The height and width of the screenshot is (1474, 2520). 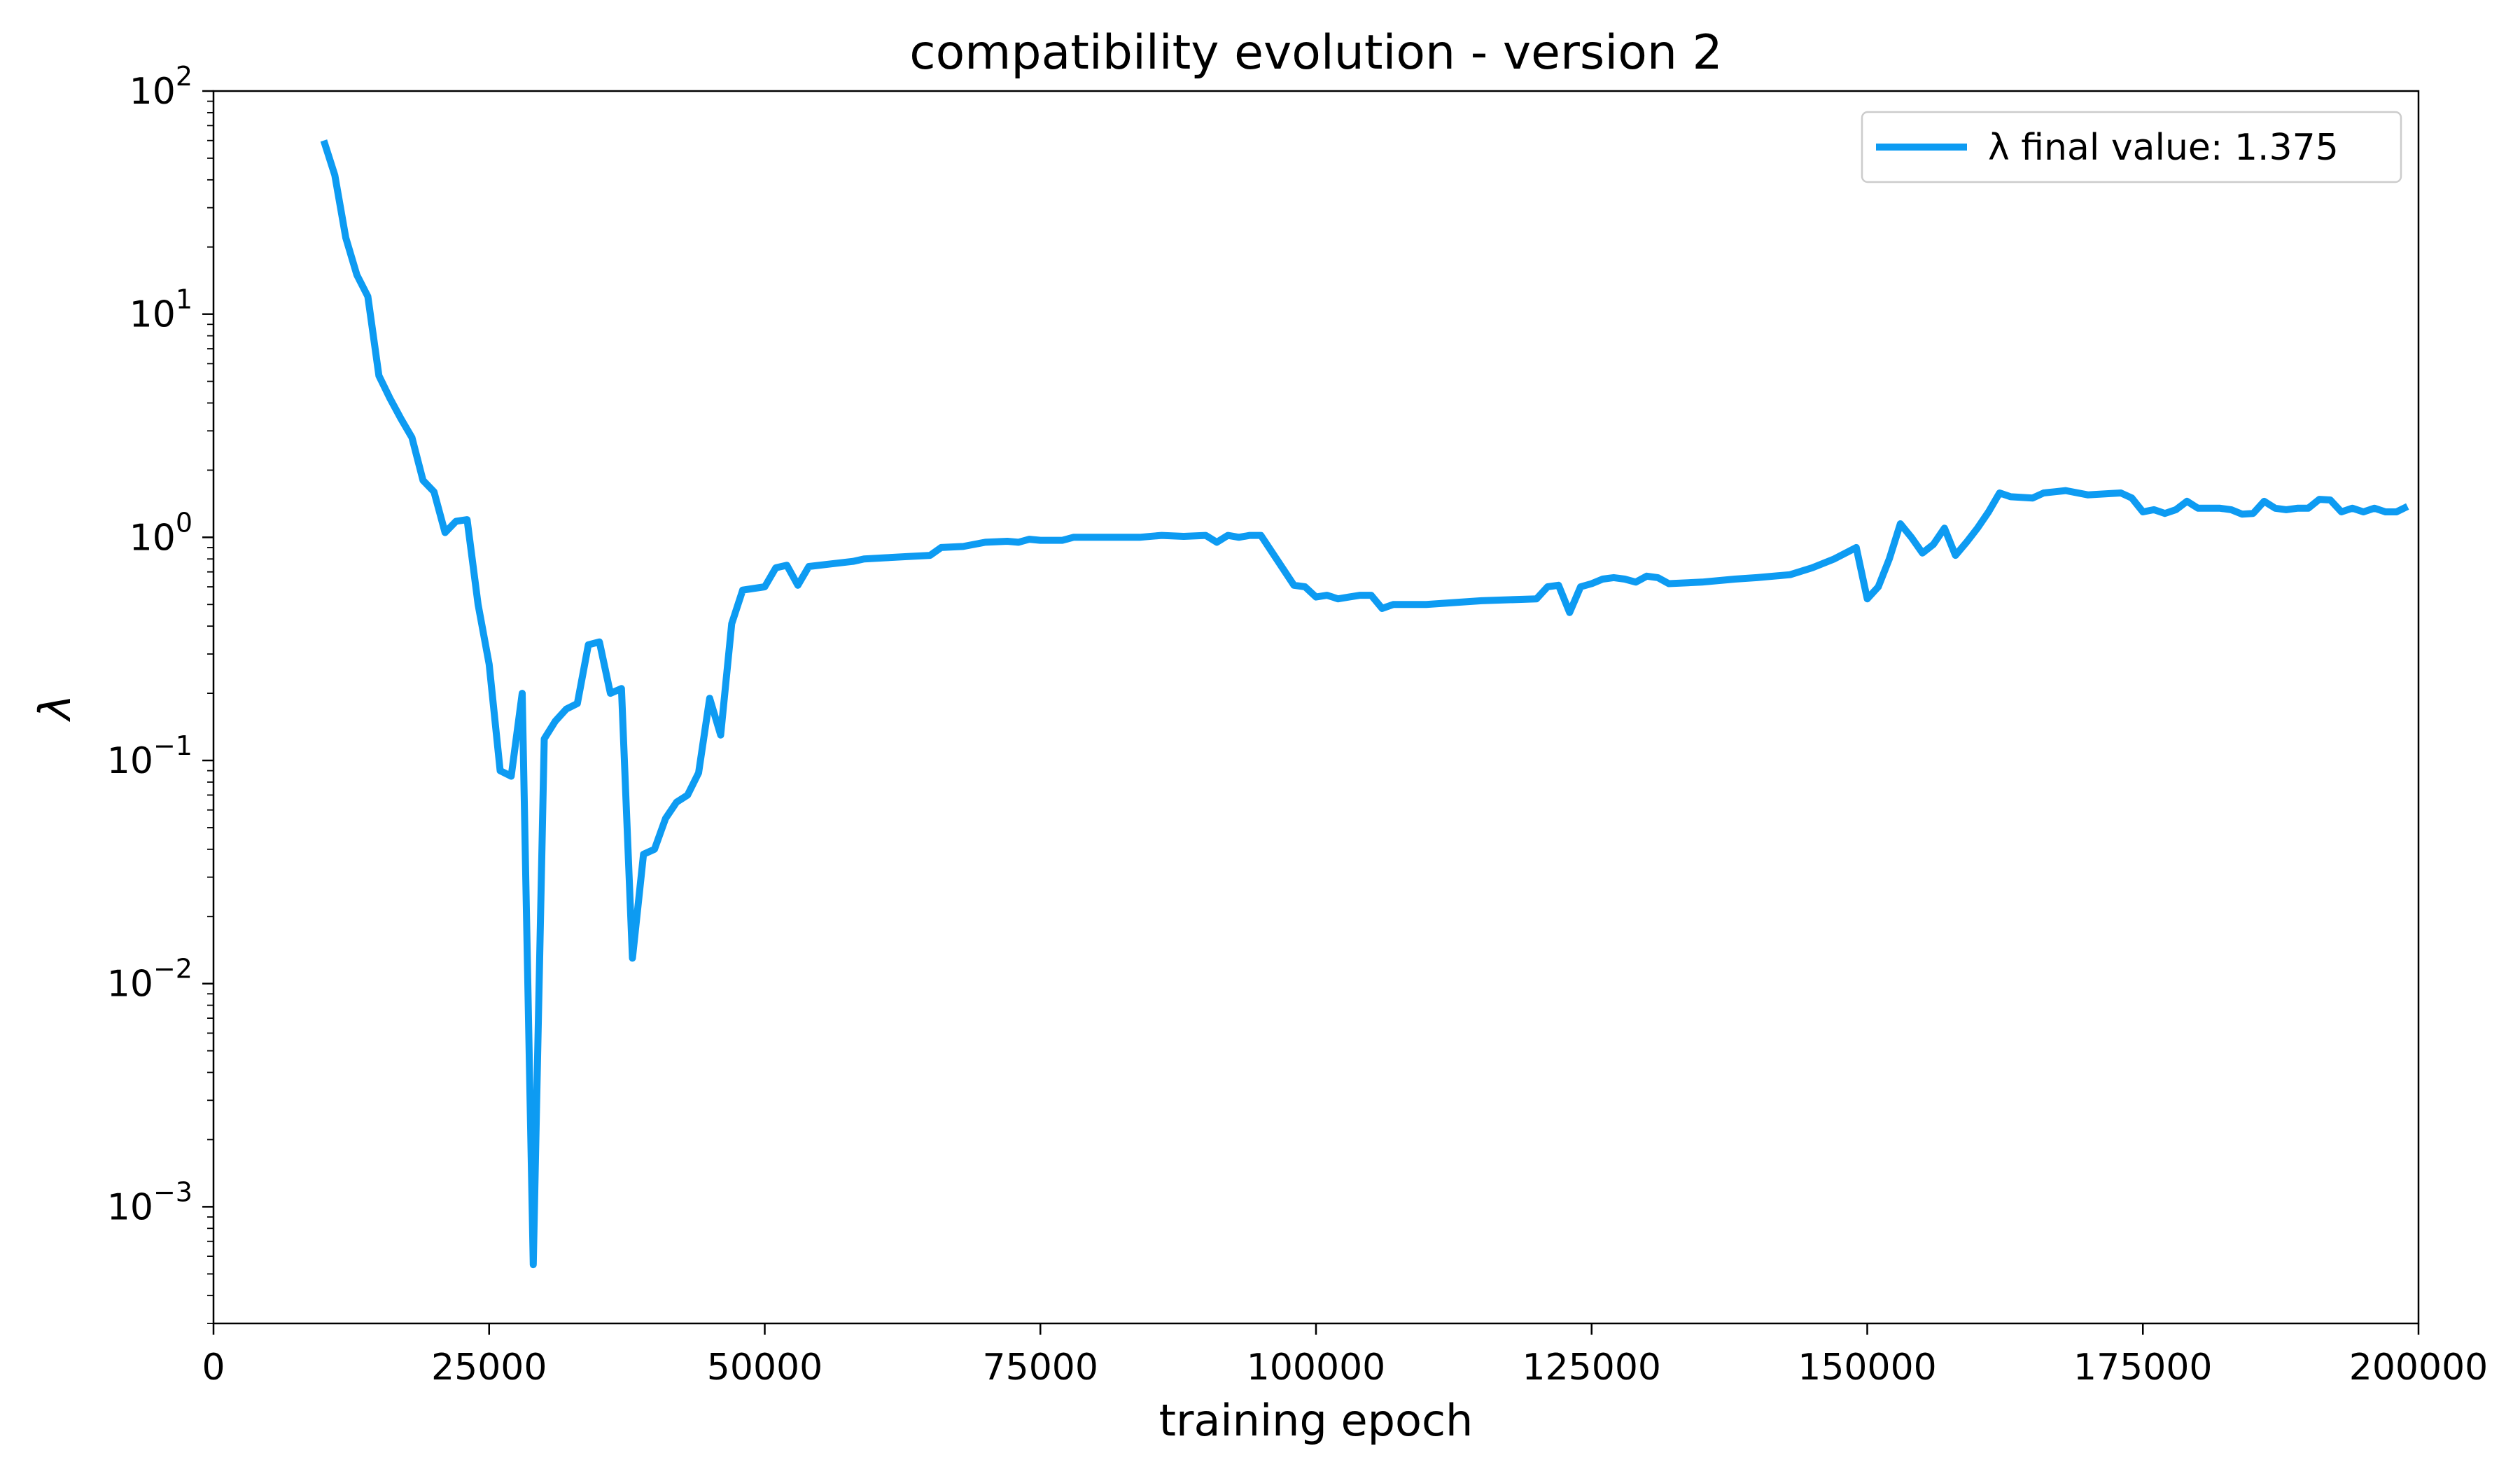 What do you see at coordinates (161, 310) in the screenshot?
I see `y-tick-label: 10¹` at bounding box center [161, 310].